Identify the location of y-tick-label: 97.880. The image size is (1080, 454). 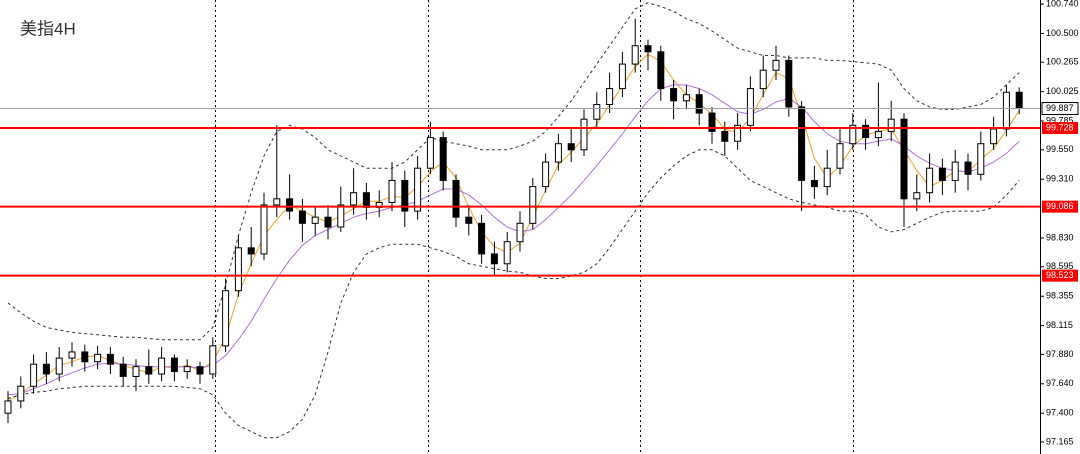
(1060, 354).